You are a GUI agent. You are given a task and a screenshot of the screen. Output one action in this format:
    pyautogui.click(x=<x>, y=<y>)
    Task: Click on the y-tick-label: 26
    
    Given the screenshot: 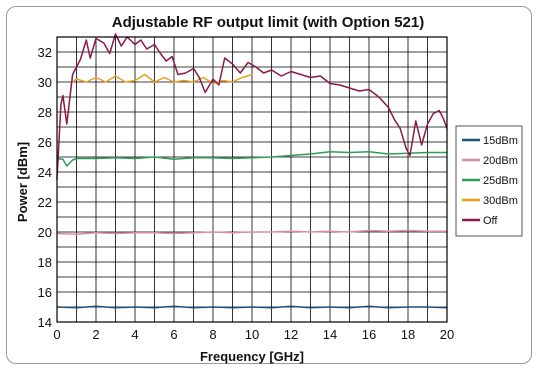 What is the action you would take?
    pyautogui.click(x=45, y=142)
    